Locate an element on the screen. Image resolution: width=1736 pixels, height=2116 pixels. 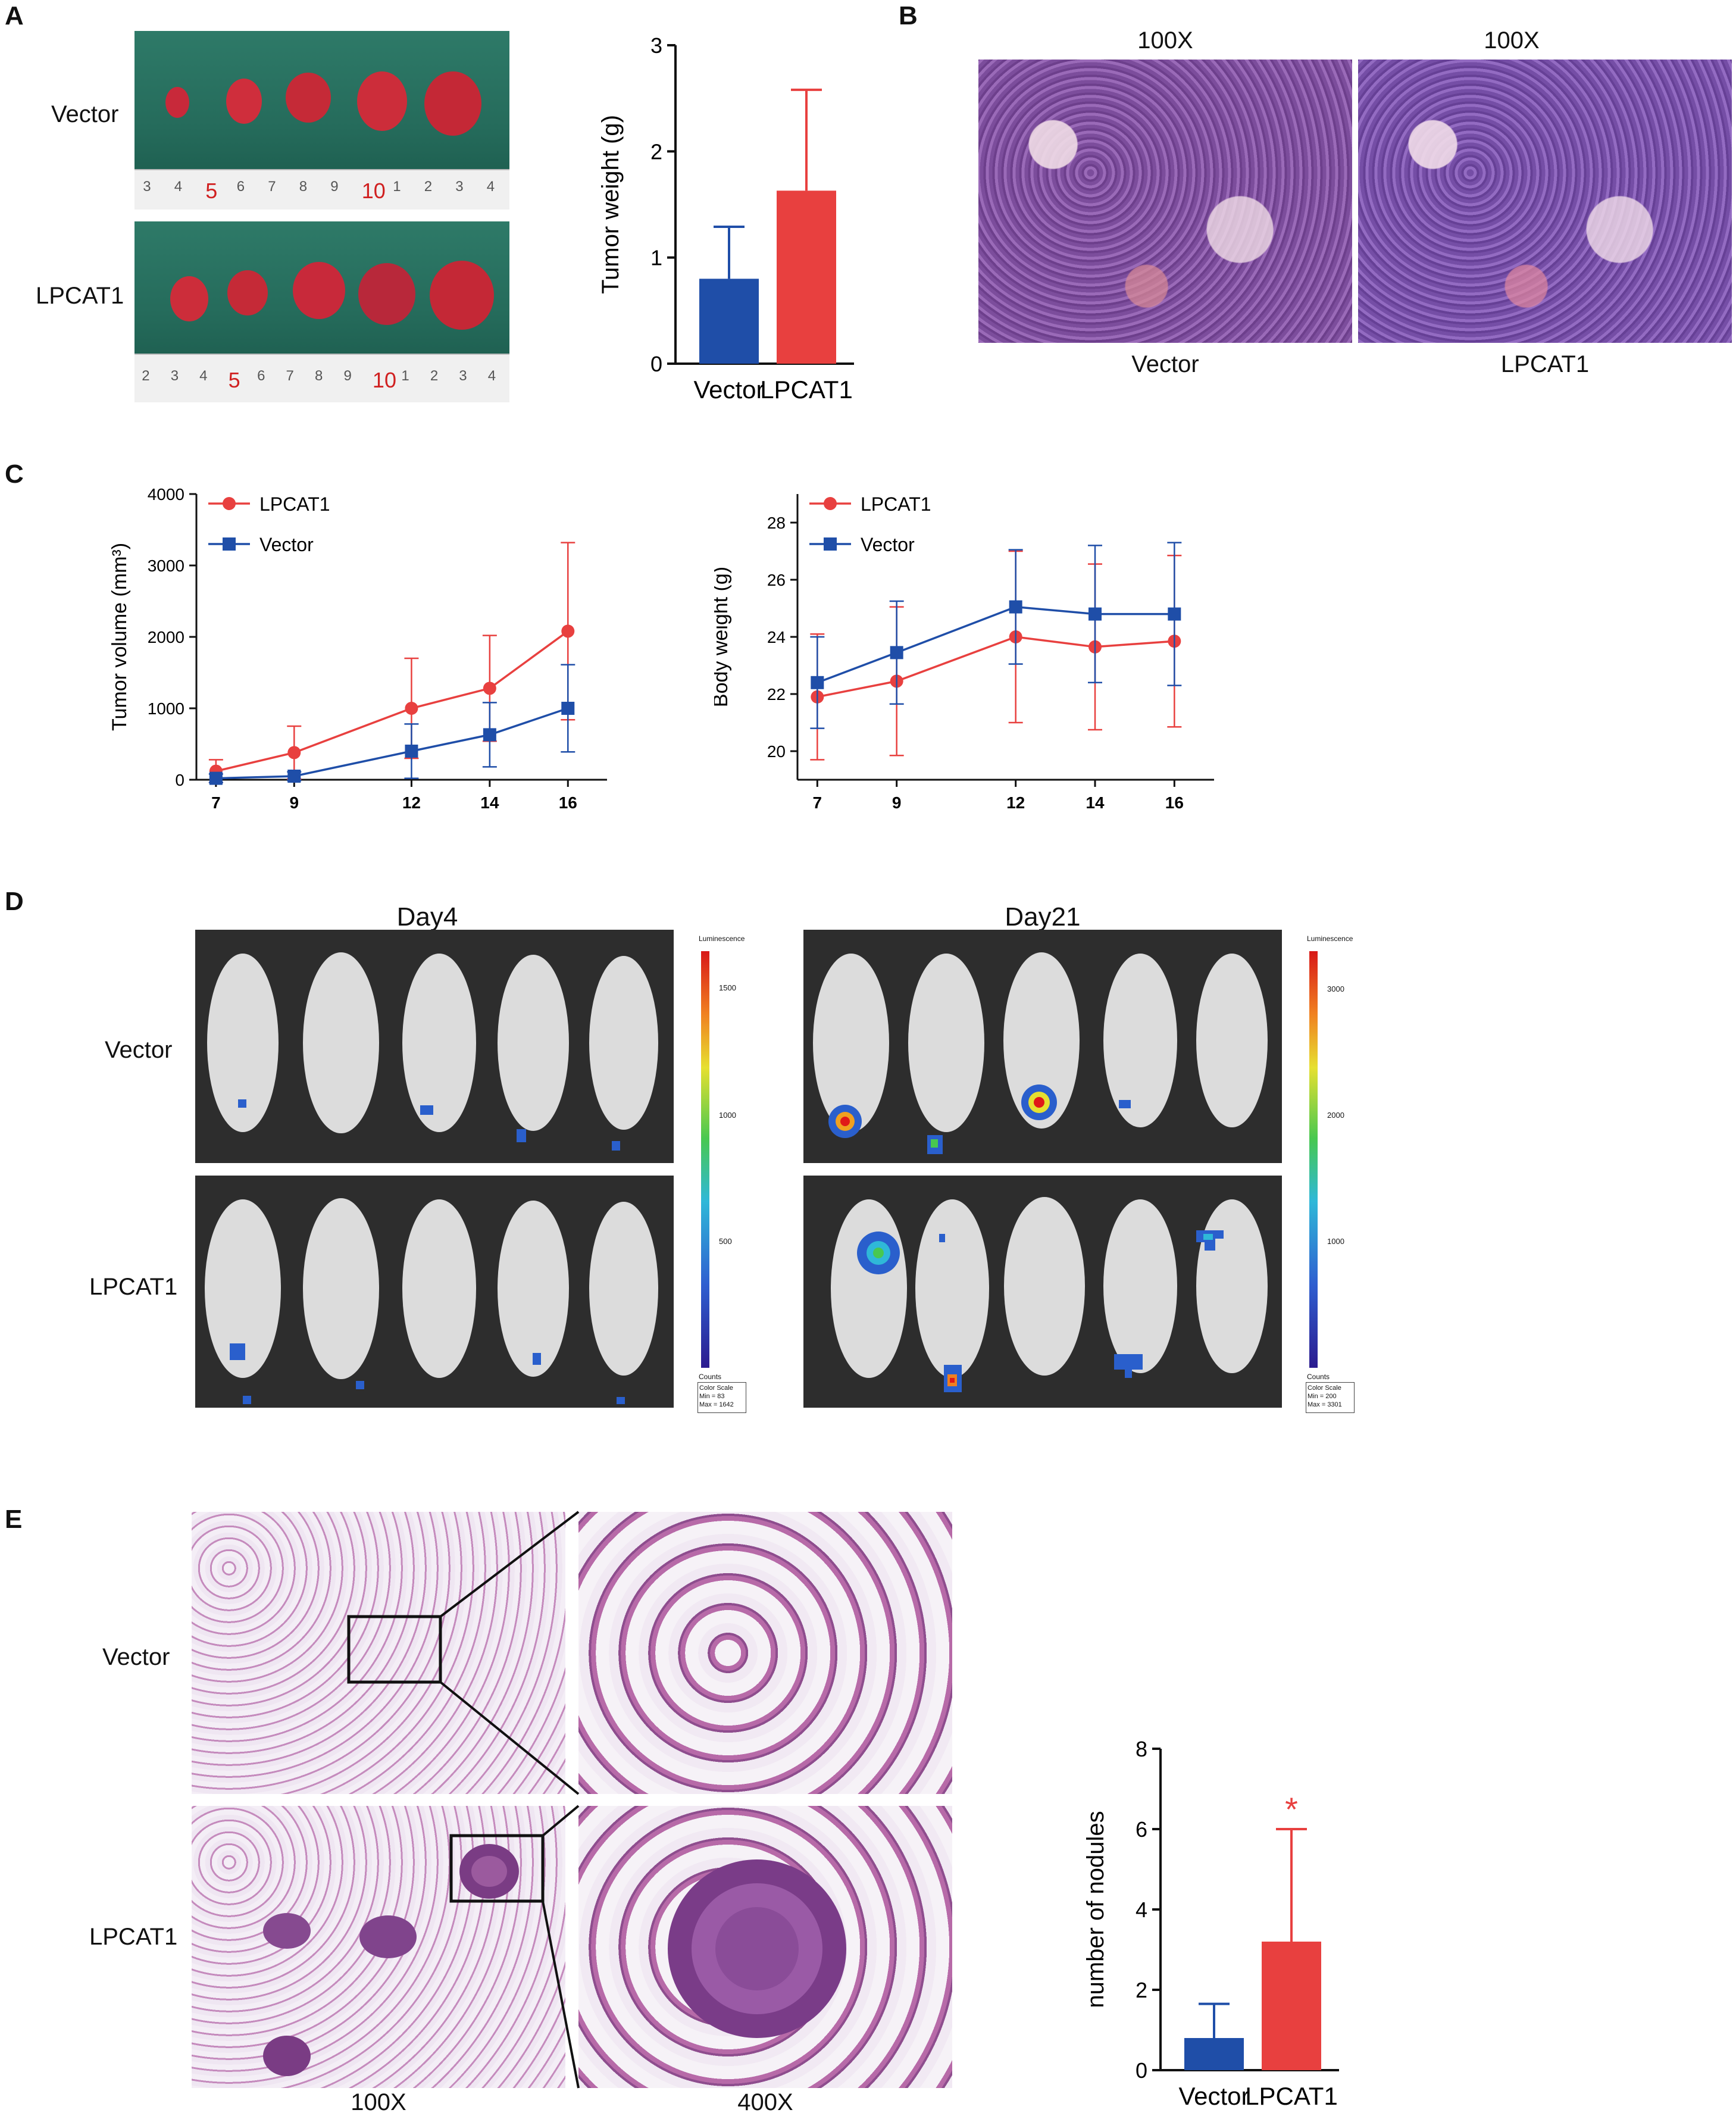
caption-vector: Vector is located at coordinates (1165, 364).